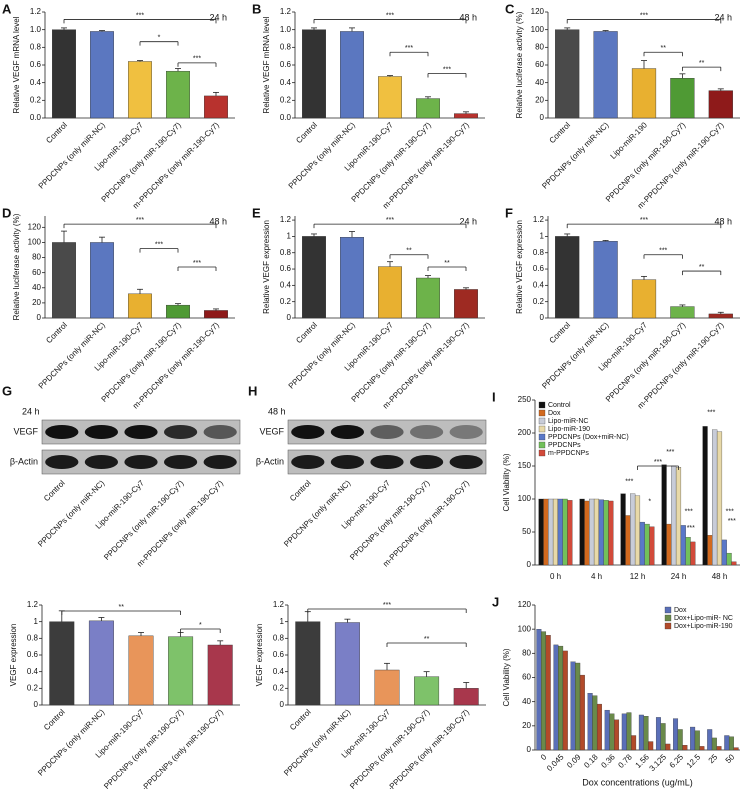  What do you see at coordinates (218, 221) in the screenshot?
I see `time-label: 48 h` at bounding box center [218, 221].